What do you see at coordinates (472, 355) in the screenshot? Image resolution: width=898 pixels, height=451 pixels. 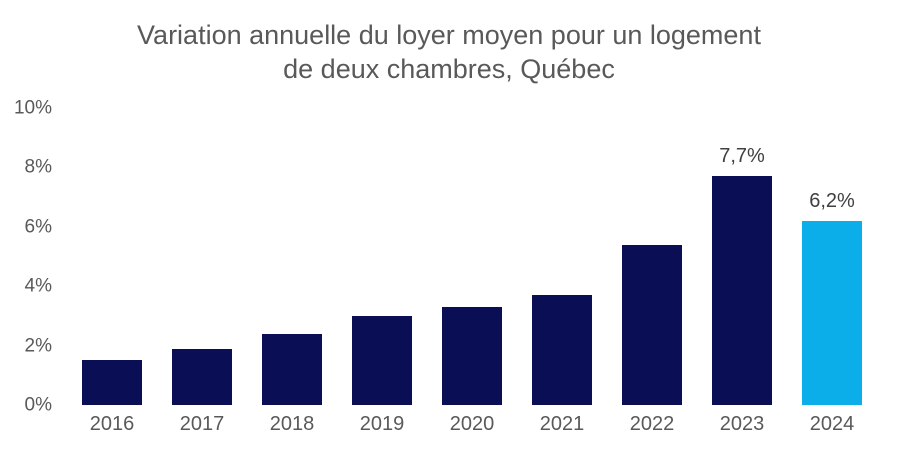 I see `bar-2020` at bounding box center [472, 355].